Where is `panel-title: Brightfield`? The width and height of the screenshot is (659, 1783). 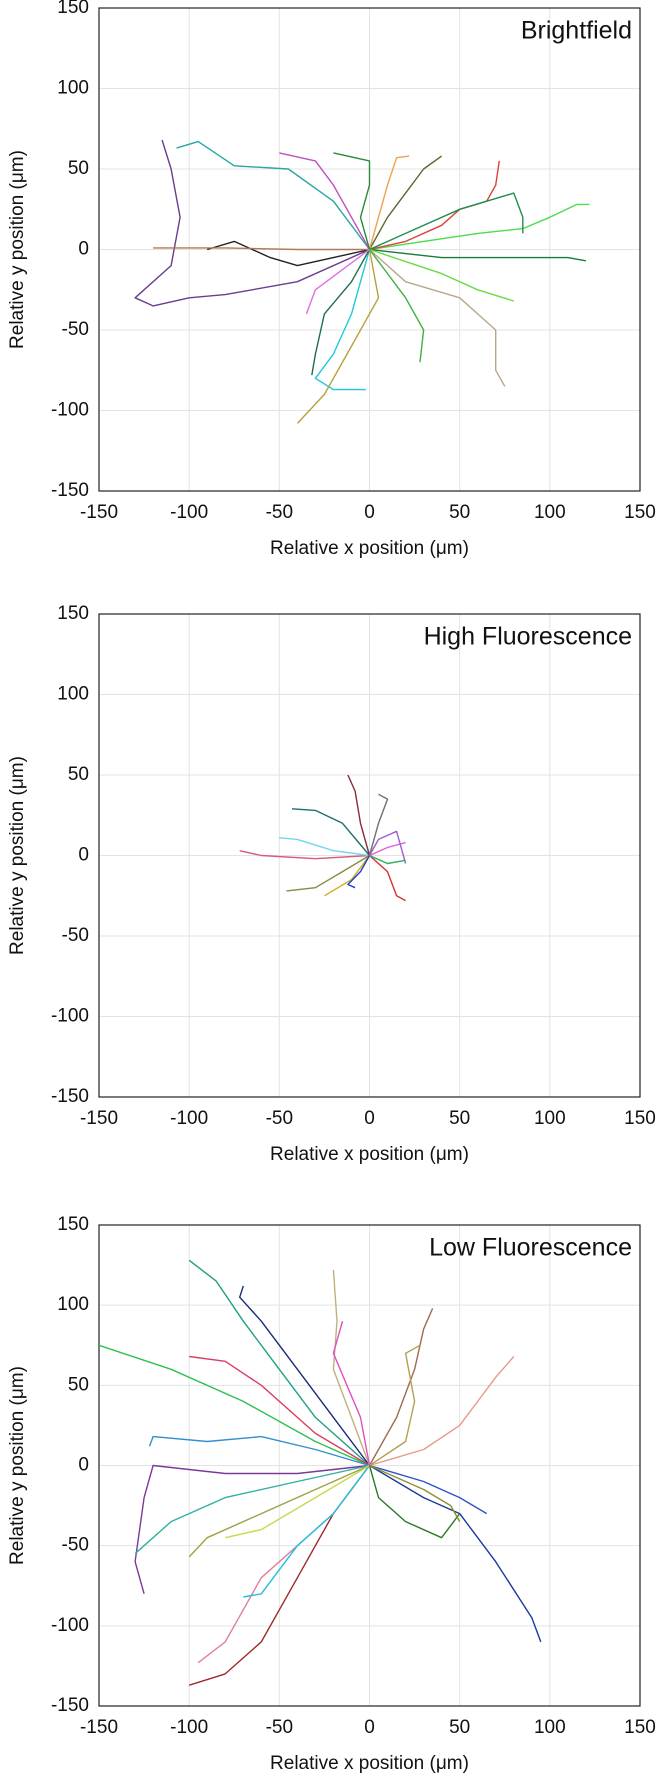
panel-title: Brightfield is located at coordinates (576, 31).